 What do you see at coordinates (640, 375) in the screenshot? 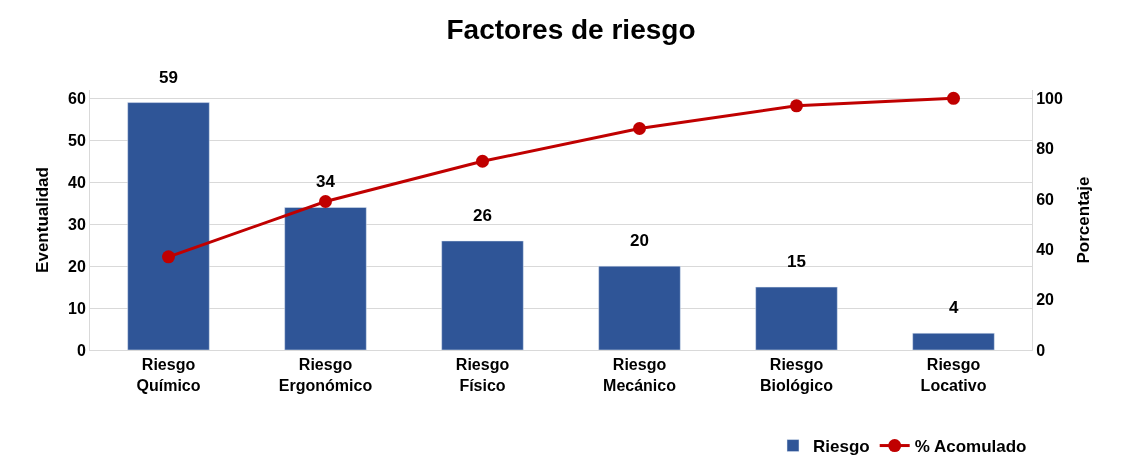
I see `x-tick-label: Riesgo Mecánico` at bounding box center [640, 375].